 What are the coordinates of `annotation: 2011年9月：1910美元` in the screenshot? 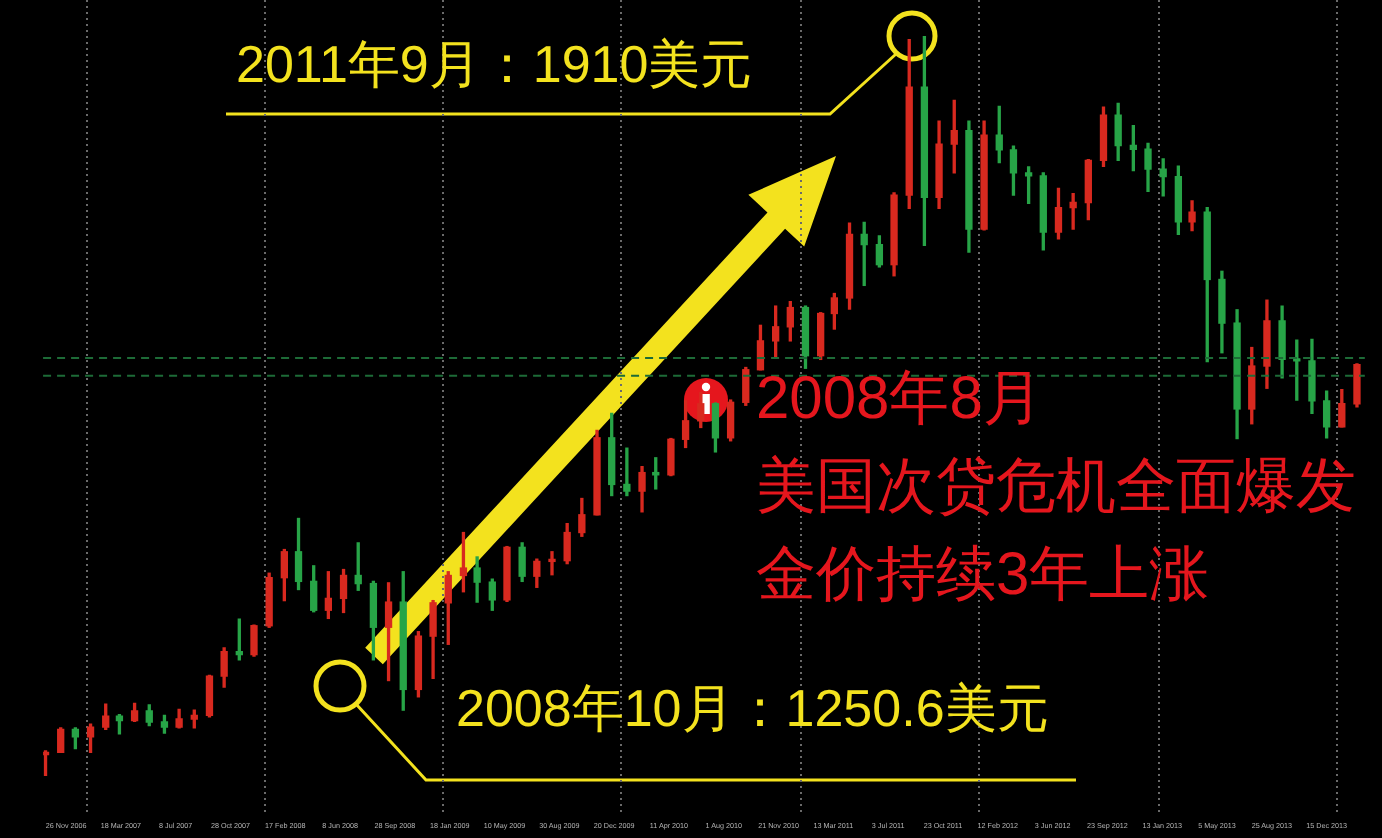 It's located at (494, 64).